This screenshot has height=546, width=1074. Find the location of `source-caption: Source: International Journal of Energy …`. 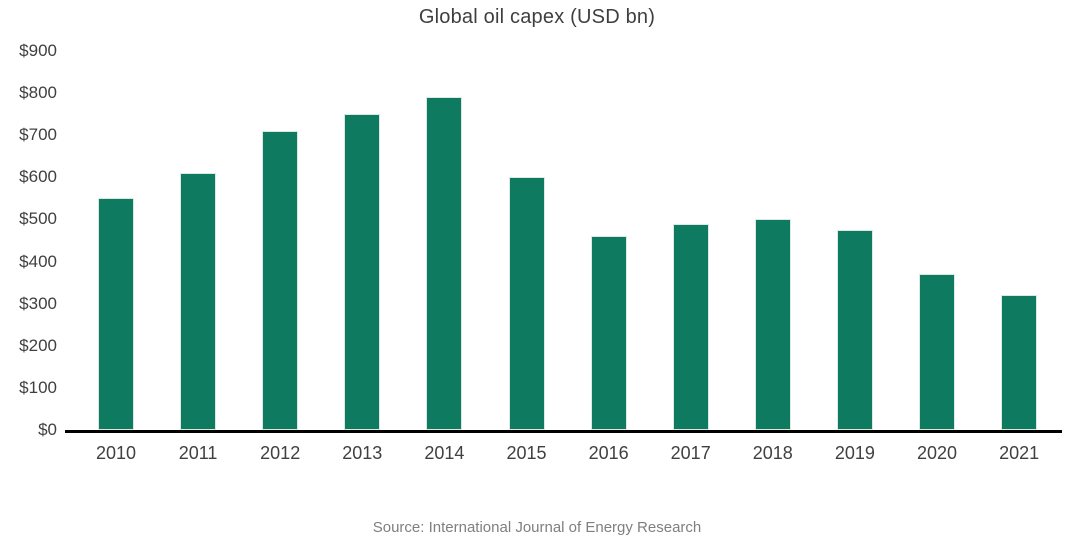

source-caption: Source: International Journal of Energy … is located at coordinates (537, 527).